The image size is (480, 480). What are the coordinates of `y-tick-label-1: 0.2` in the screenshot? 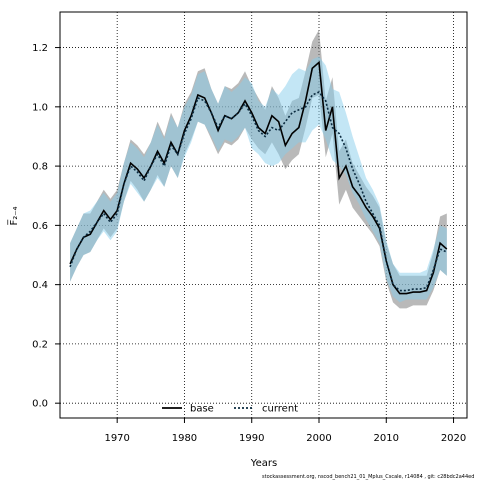 It's located at (40, 344).